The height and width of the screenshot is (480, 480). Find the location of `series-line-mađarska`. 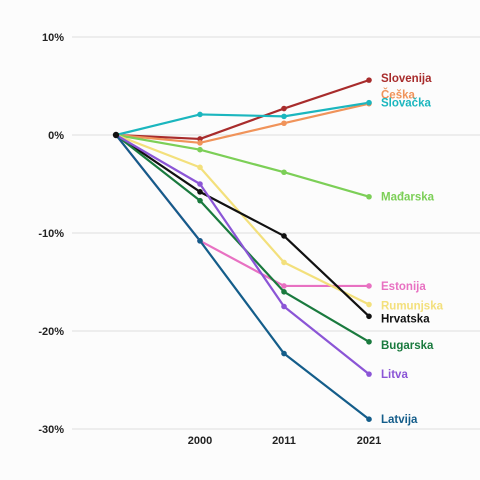

series-line-mađarska is located at coordinates (242, 165).